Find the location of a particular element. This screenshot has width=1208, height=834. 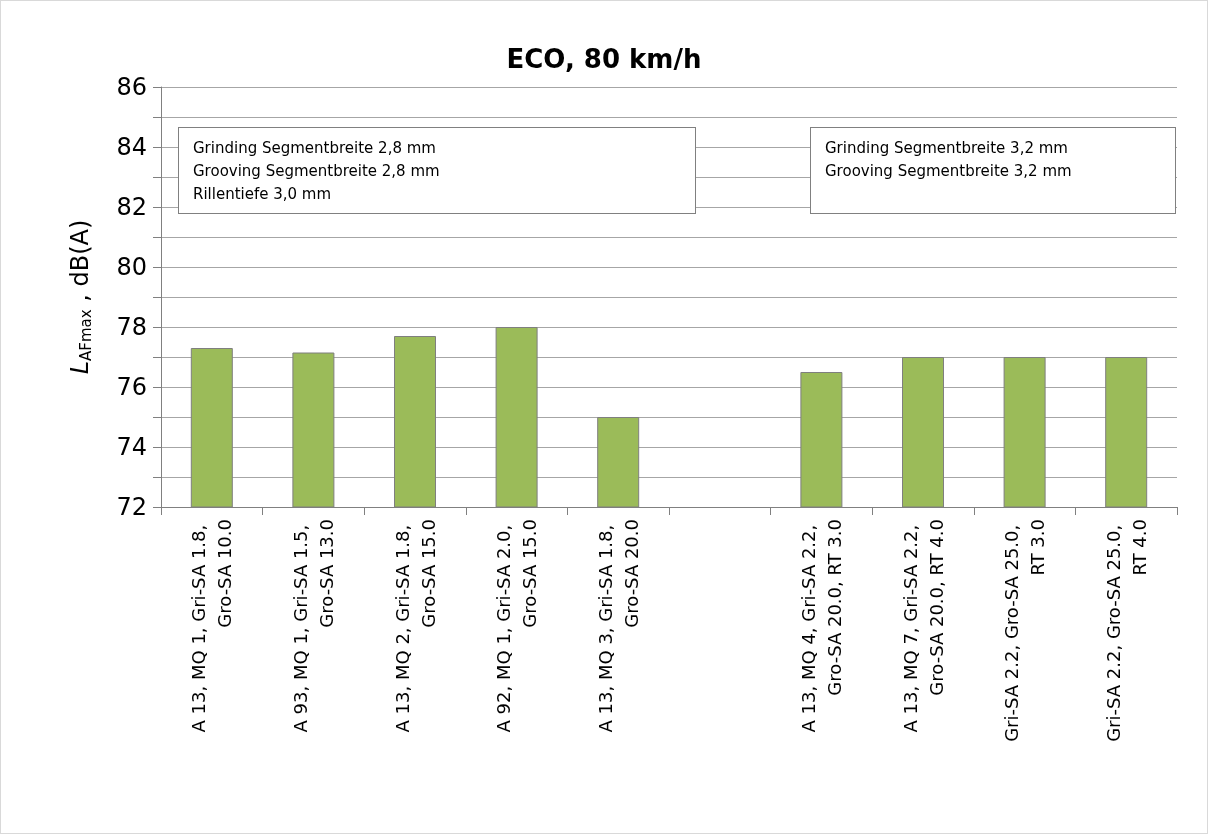

y-axis-title: LAFmax , dB(A) is located at coordinates (80, 297).